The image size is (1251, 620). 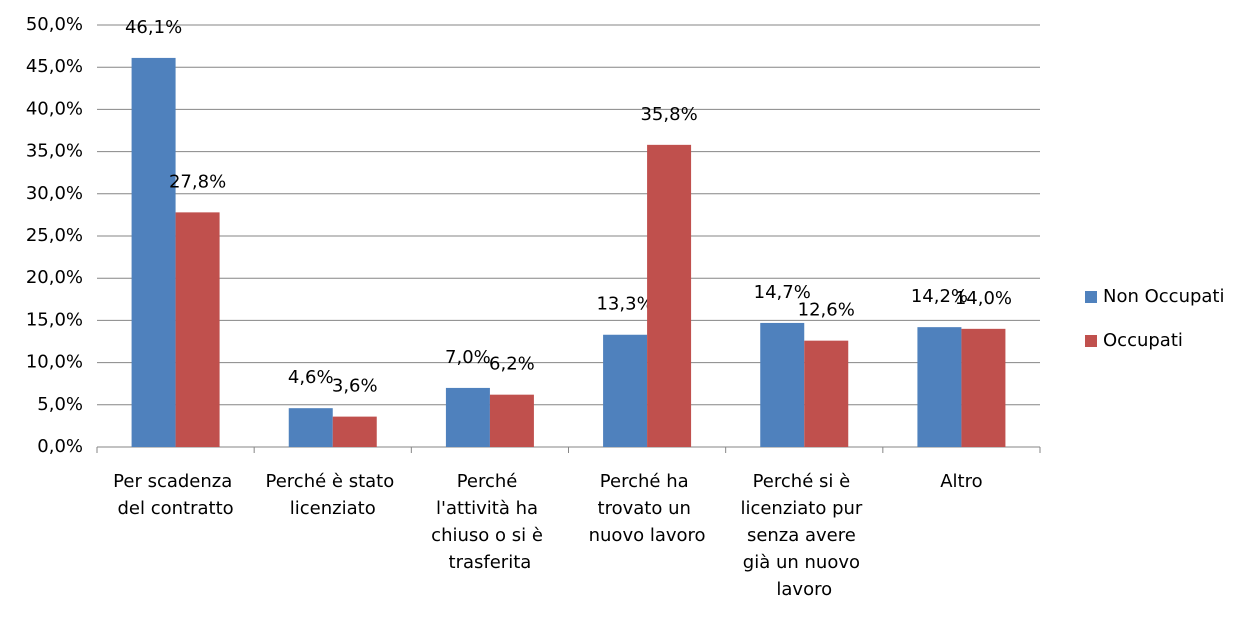 I want to click on y-tick-label: 45,0%, so click(x=54, y=66).